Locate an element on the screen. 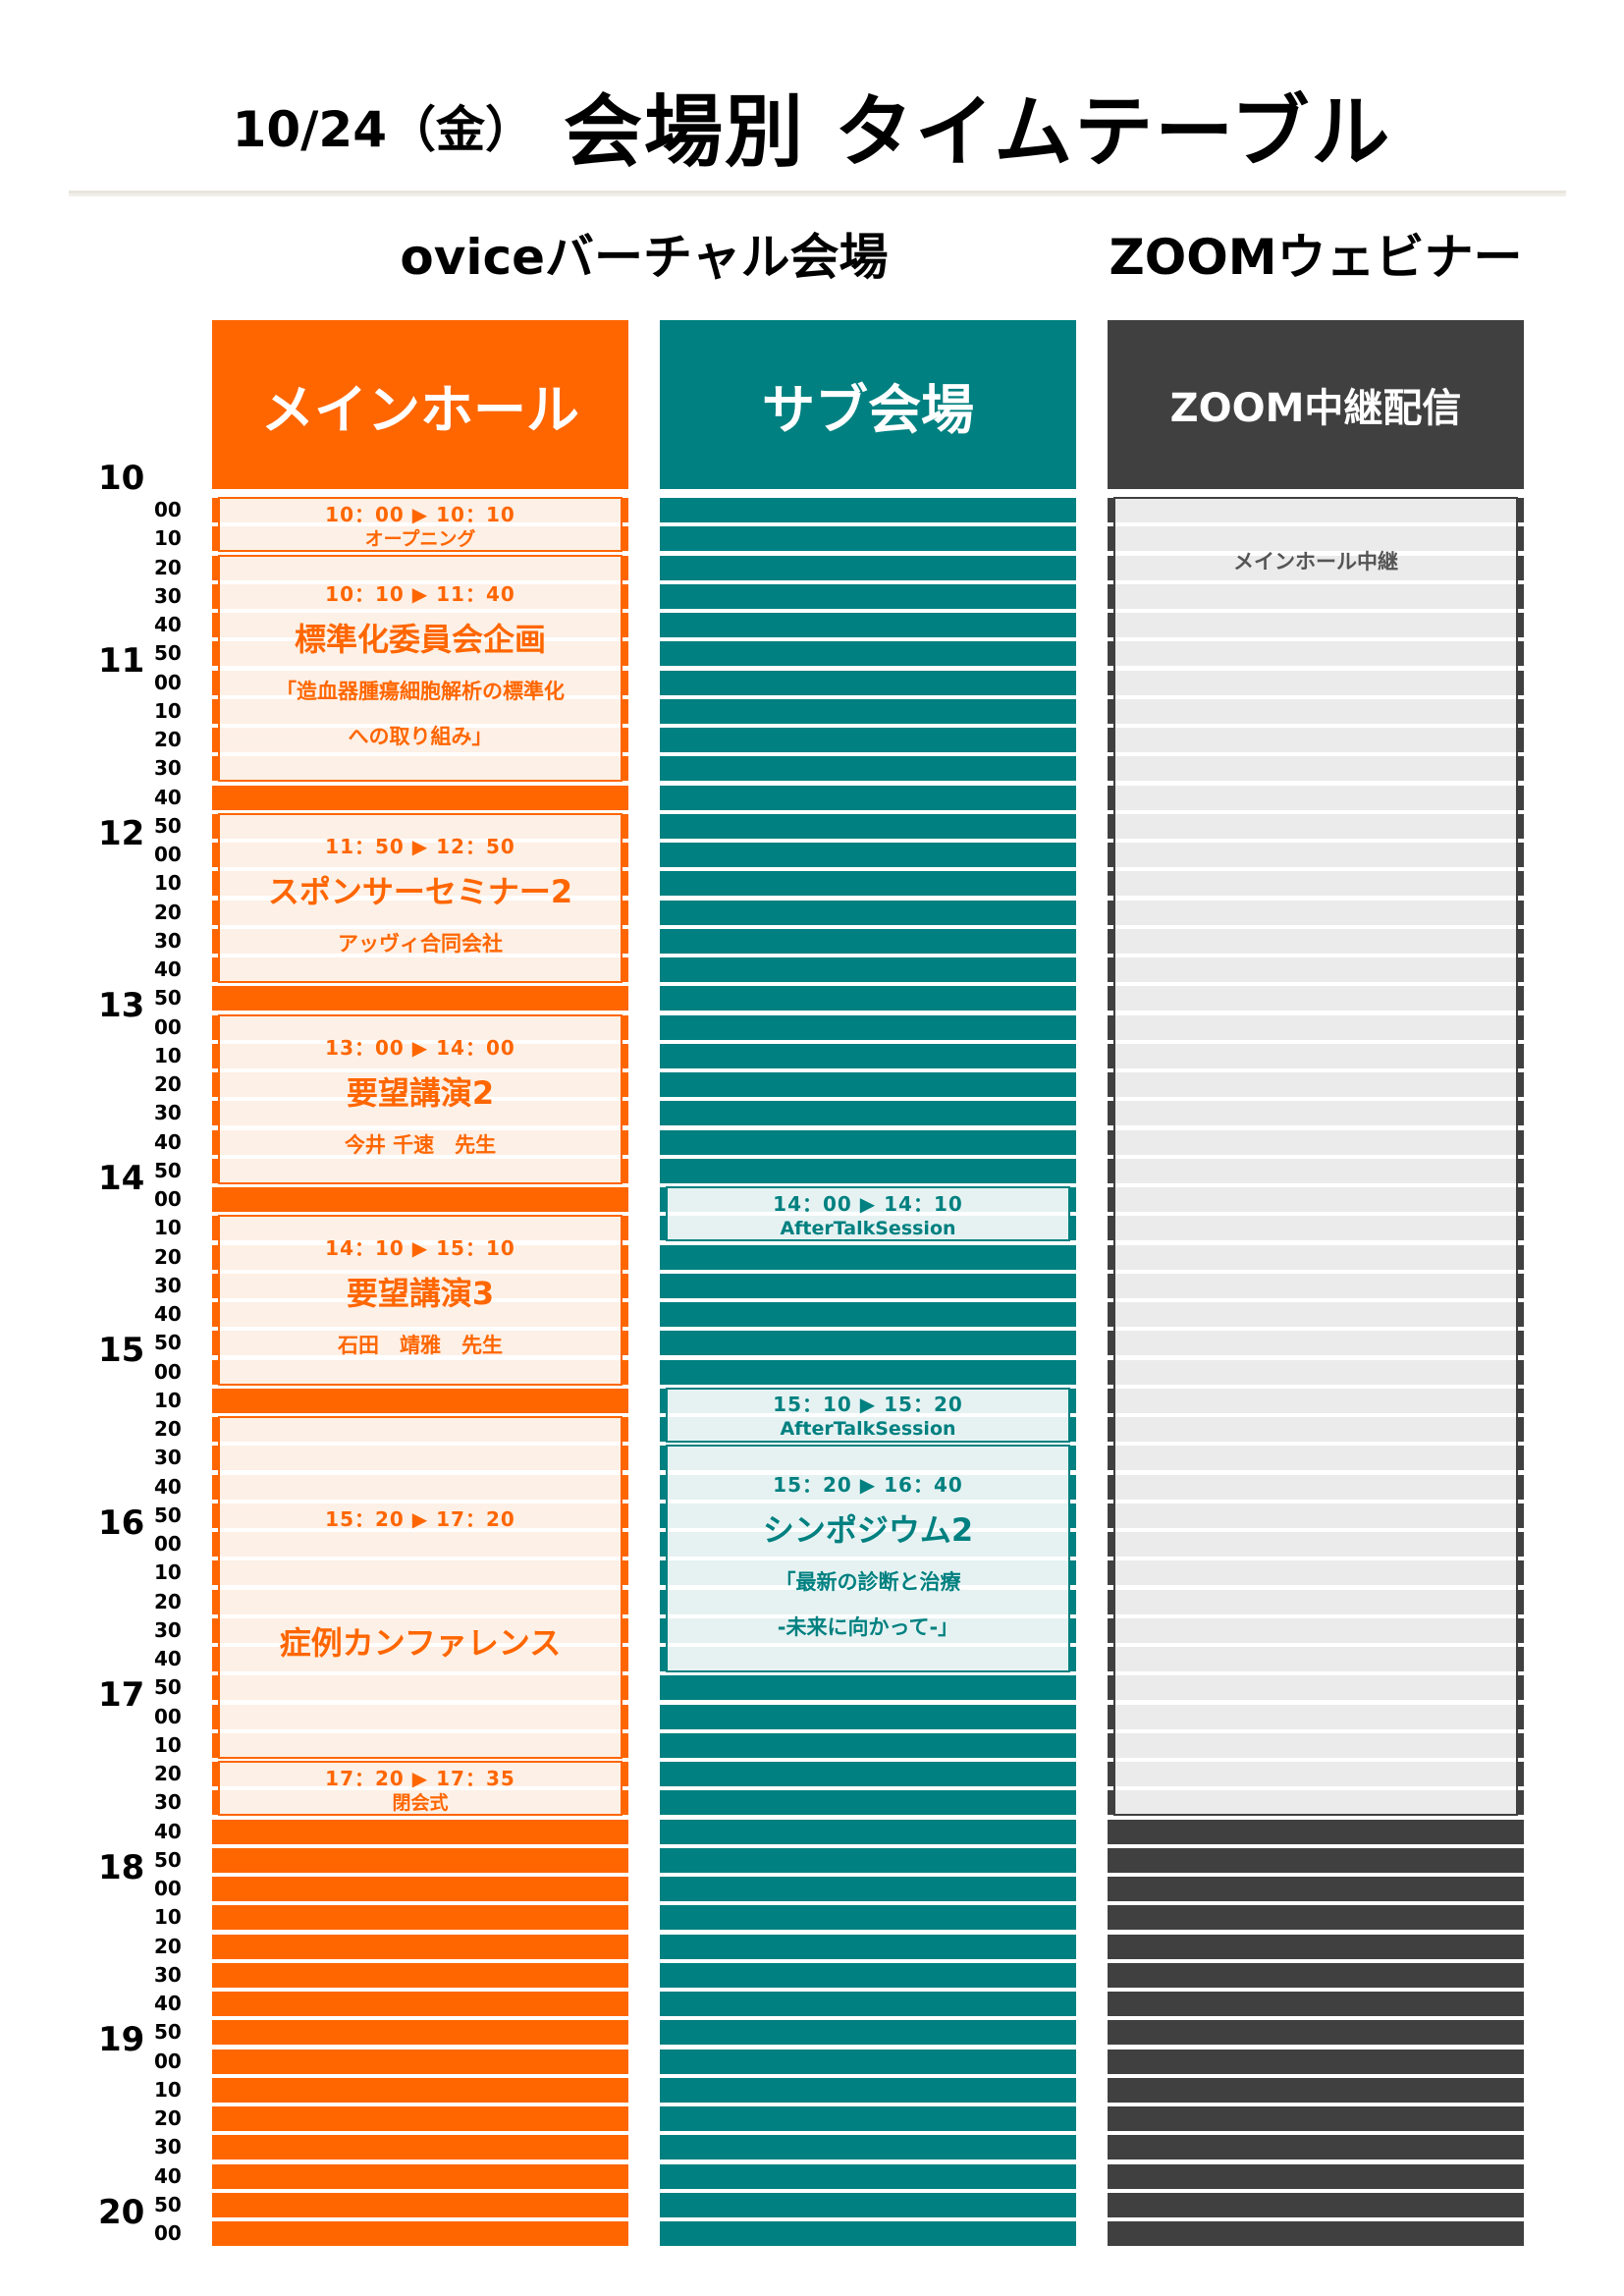  event-block: 15：10 ▶ 15：20 AfterTalkSession is located at coordinates (868, 1415).